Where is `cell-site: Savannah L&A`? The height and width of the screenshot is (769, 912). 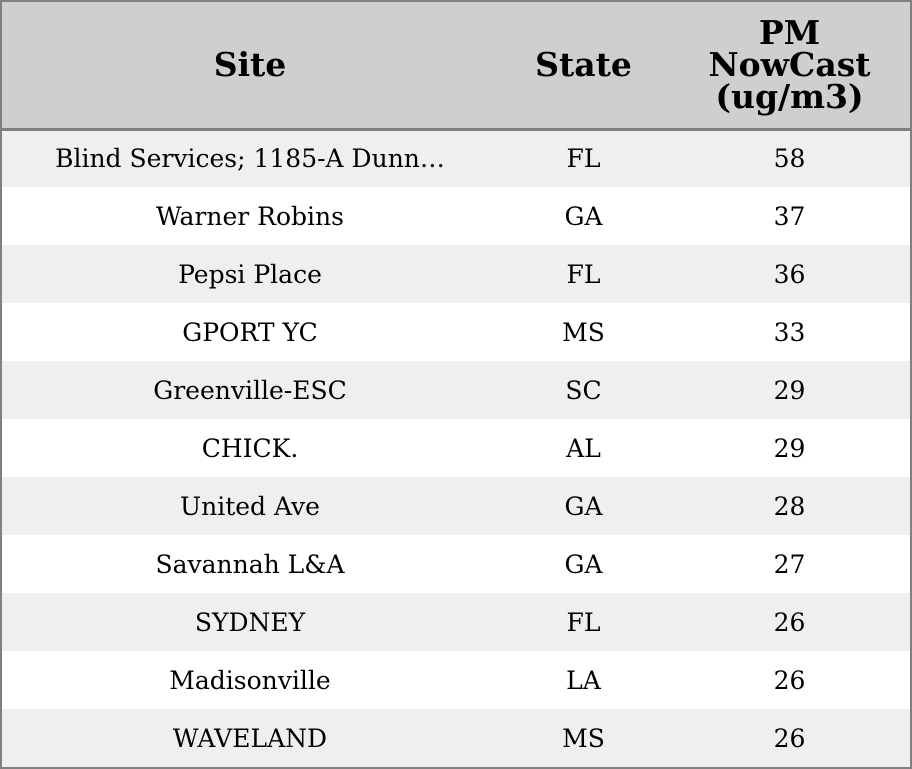
cell-site: Savannah L&A is located at coordinates (250, 564).